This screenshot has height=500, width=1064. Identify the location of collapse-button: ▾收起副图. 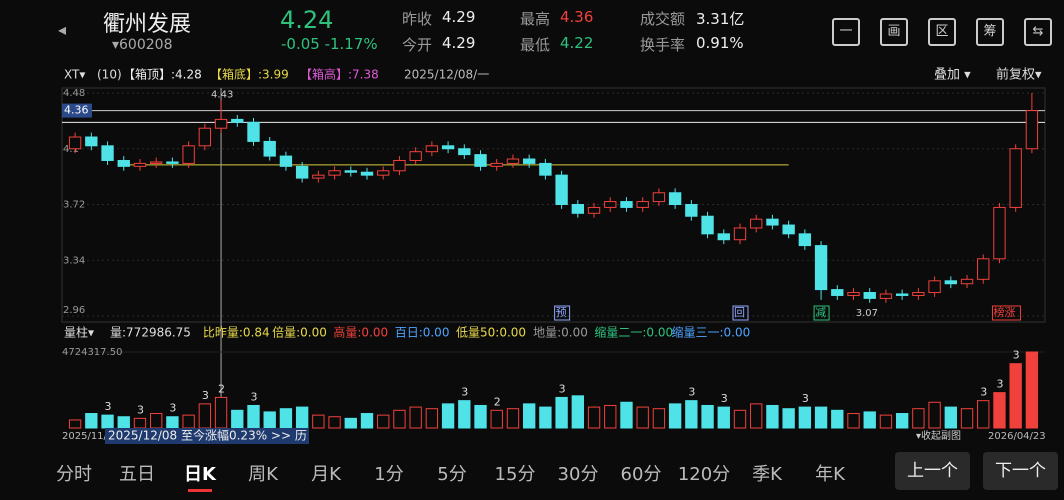
(938, 435).